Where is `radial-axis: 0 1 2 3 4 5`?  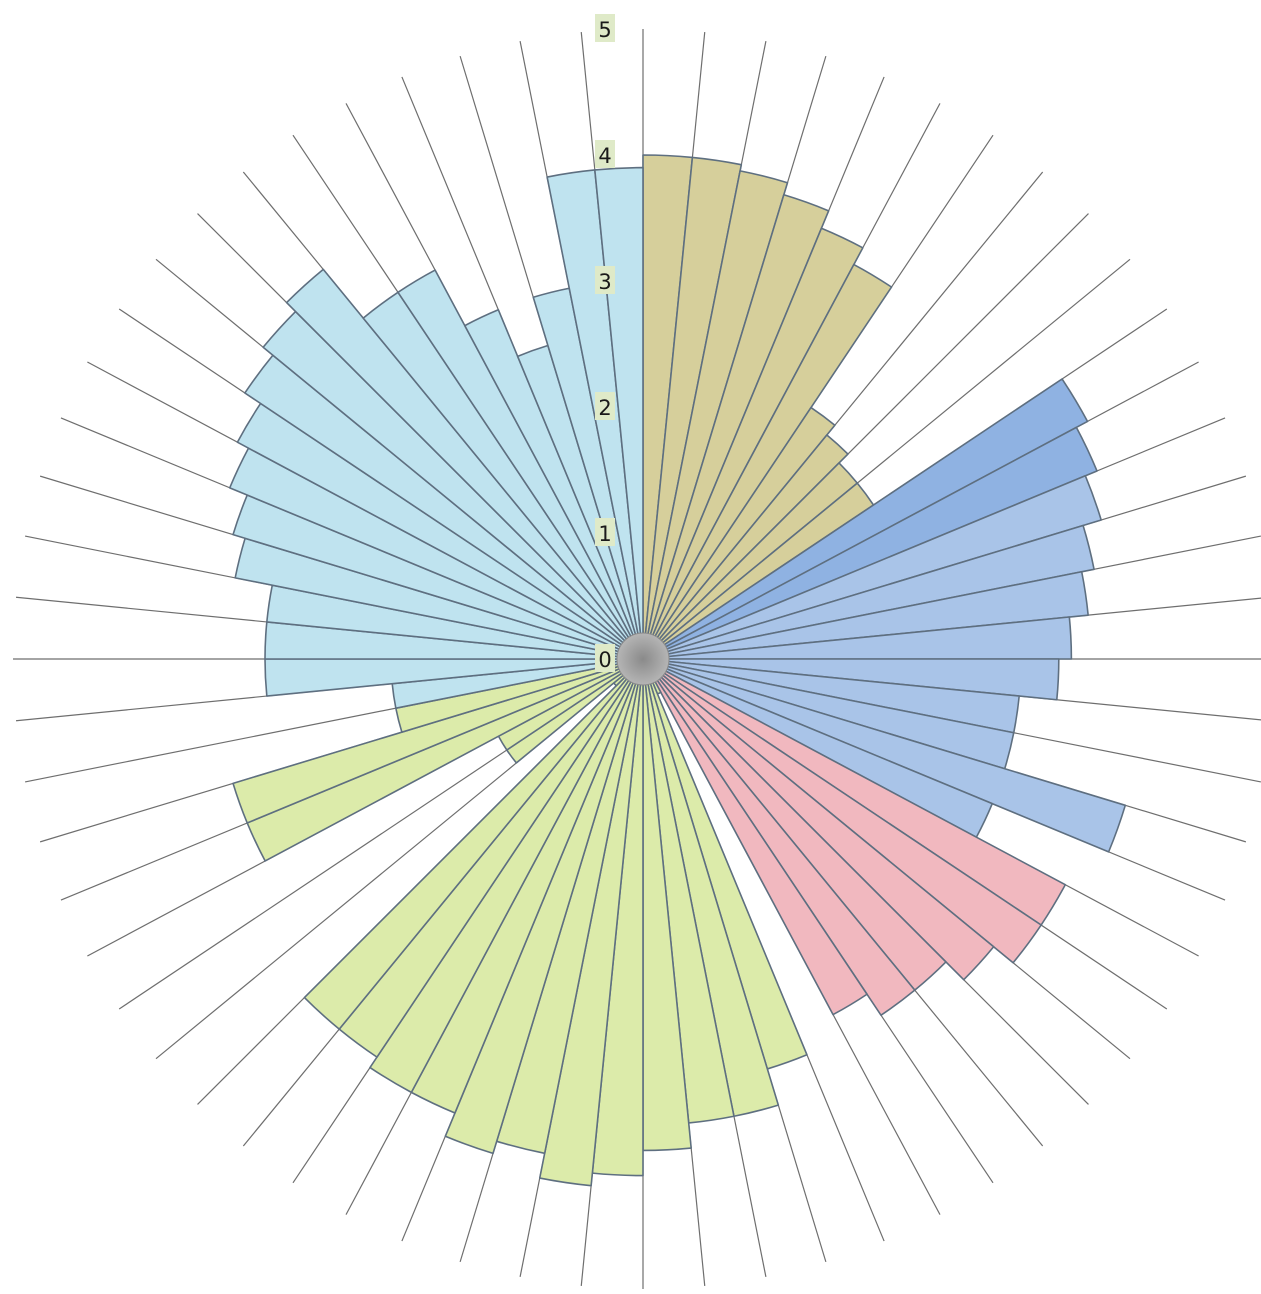
radial-axis: 0 1 2 3 4 5 is located at coordinates (605, 343).